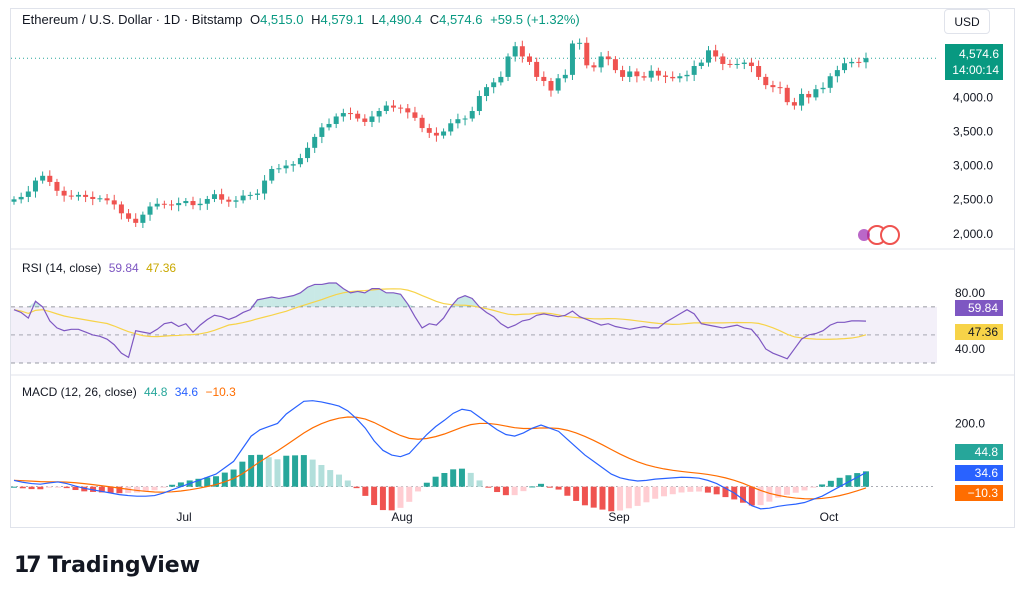 The width and height of the screenshot is (1024, 599). I want to click on macd-label: MACD (12, 26, close), so click(79, 392).